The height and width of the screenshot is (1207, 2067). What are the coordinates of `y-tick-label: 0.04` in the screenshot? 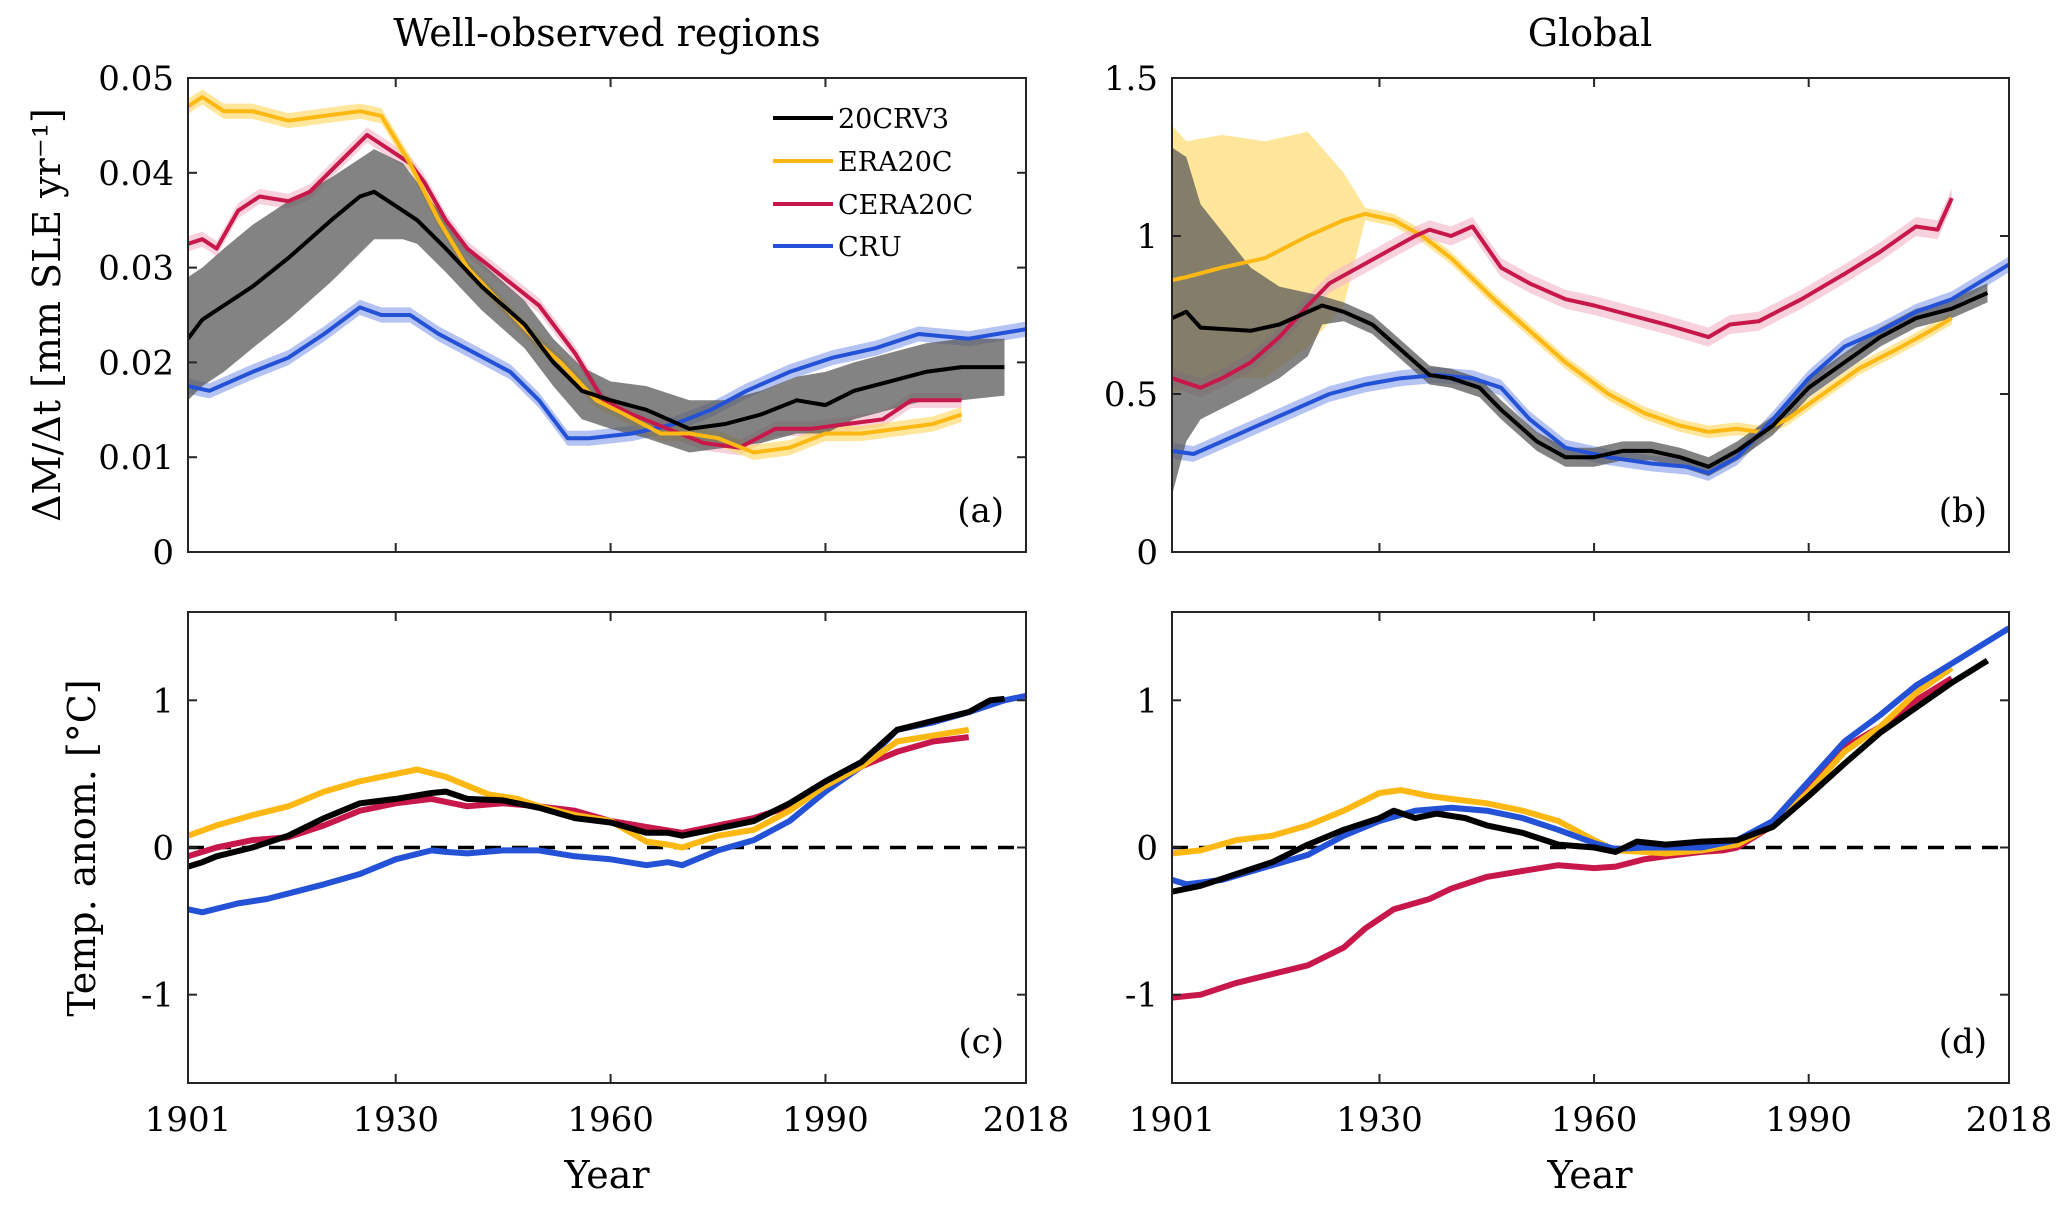 It's located at (136, 174).